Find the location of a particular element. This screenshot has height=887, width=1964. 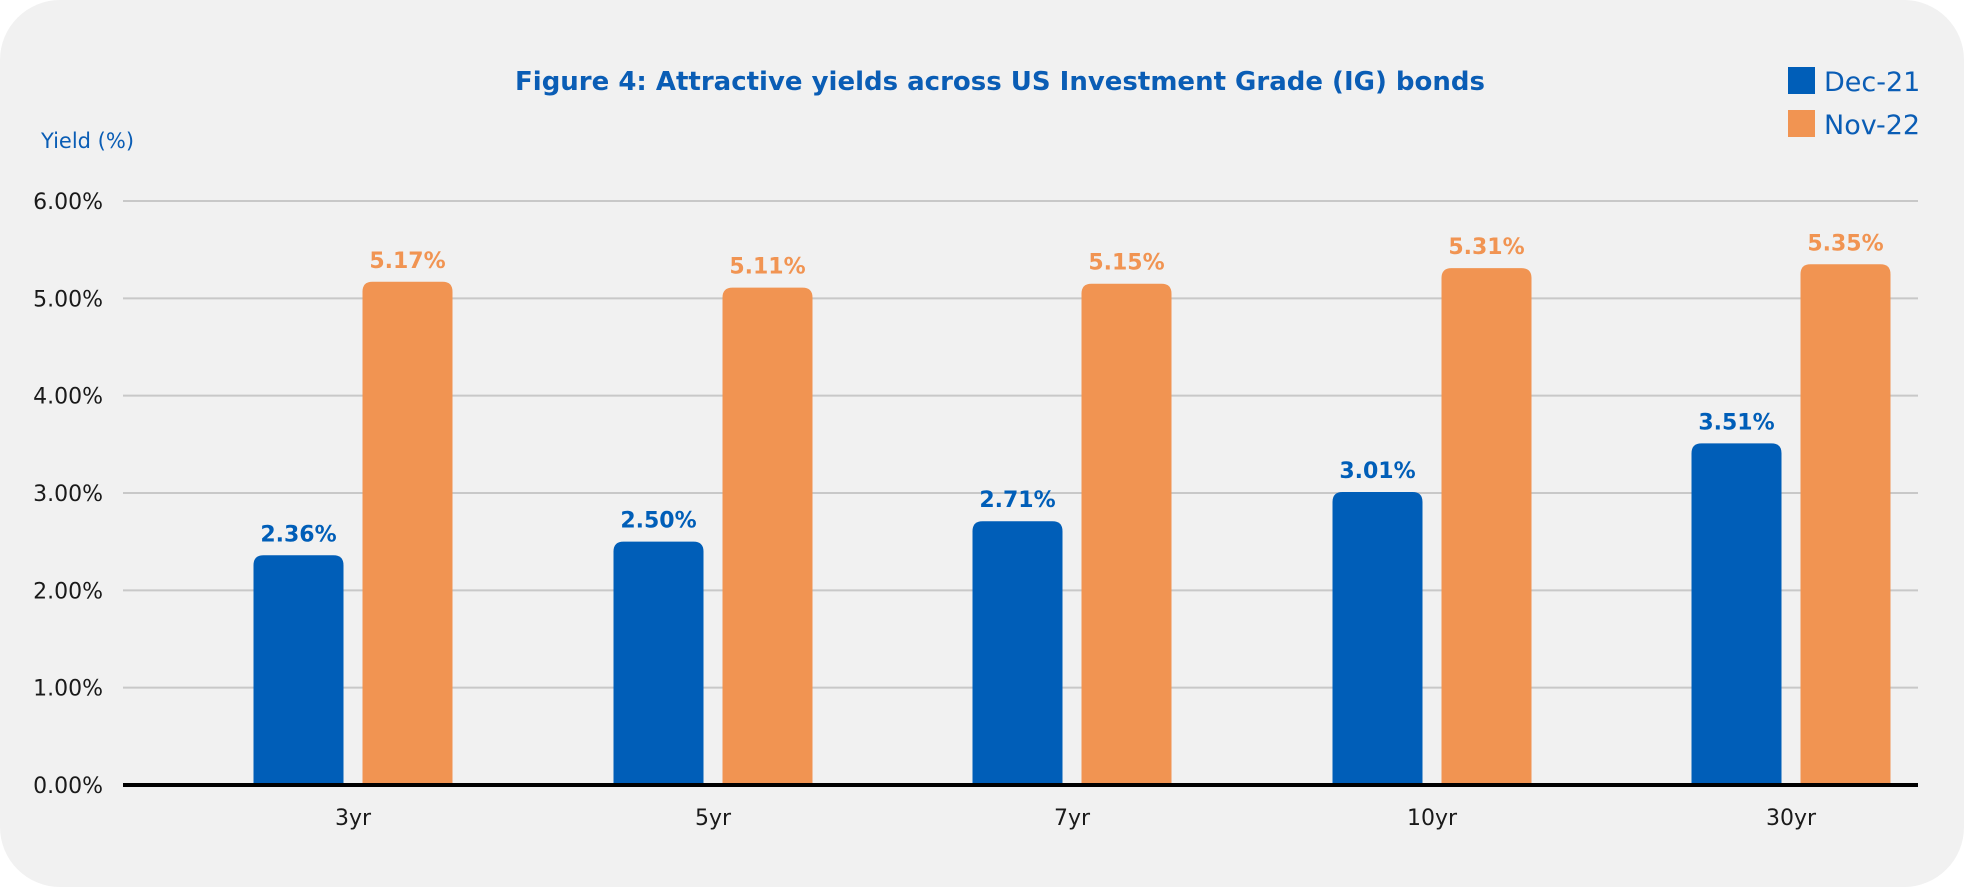

x-tick-label: 7yr is located at coordinates (1072, 818).